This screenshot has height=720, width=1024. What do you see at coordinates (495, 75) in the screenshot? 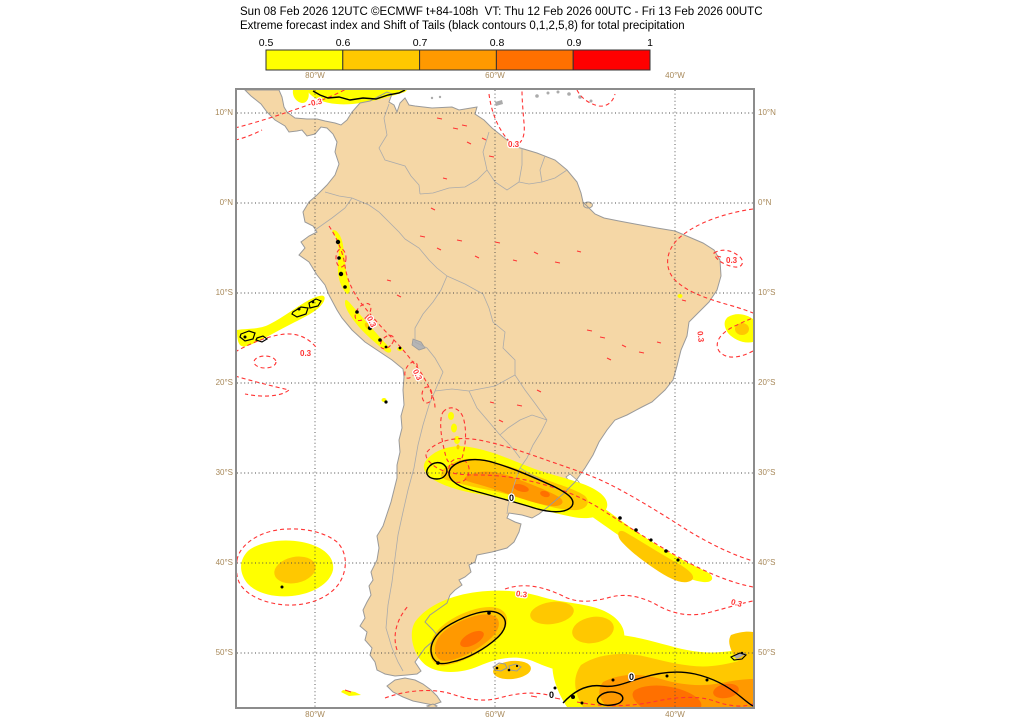
I see `lon-label-top: 60°W` at bounding box center [495, 75].